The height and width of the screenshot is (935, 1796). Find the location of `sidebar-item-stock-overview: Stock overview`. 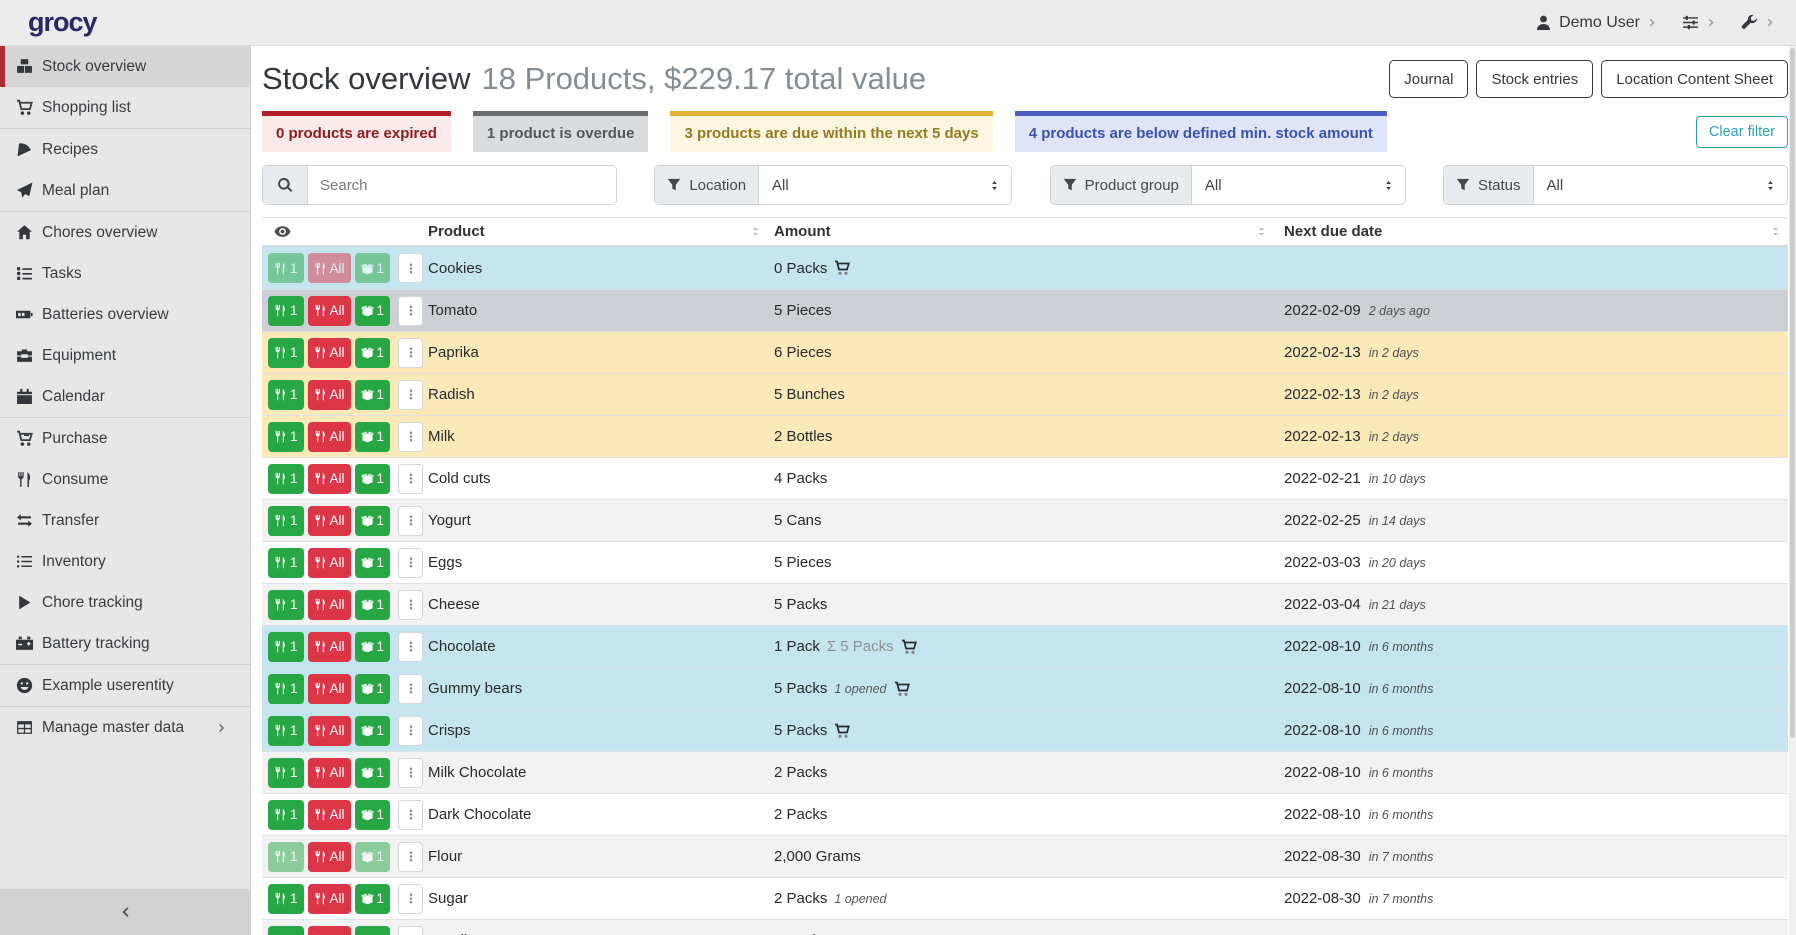

sidebar-item-stock-overview: Stock overview is located at coordinates (125, 66).